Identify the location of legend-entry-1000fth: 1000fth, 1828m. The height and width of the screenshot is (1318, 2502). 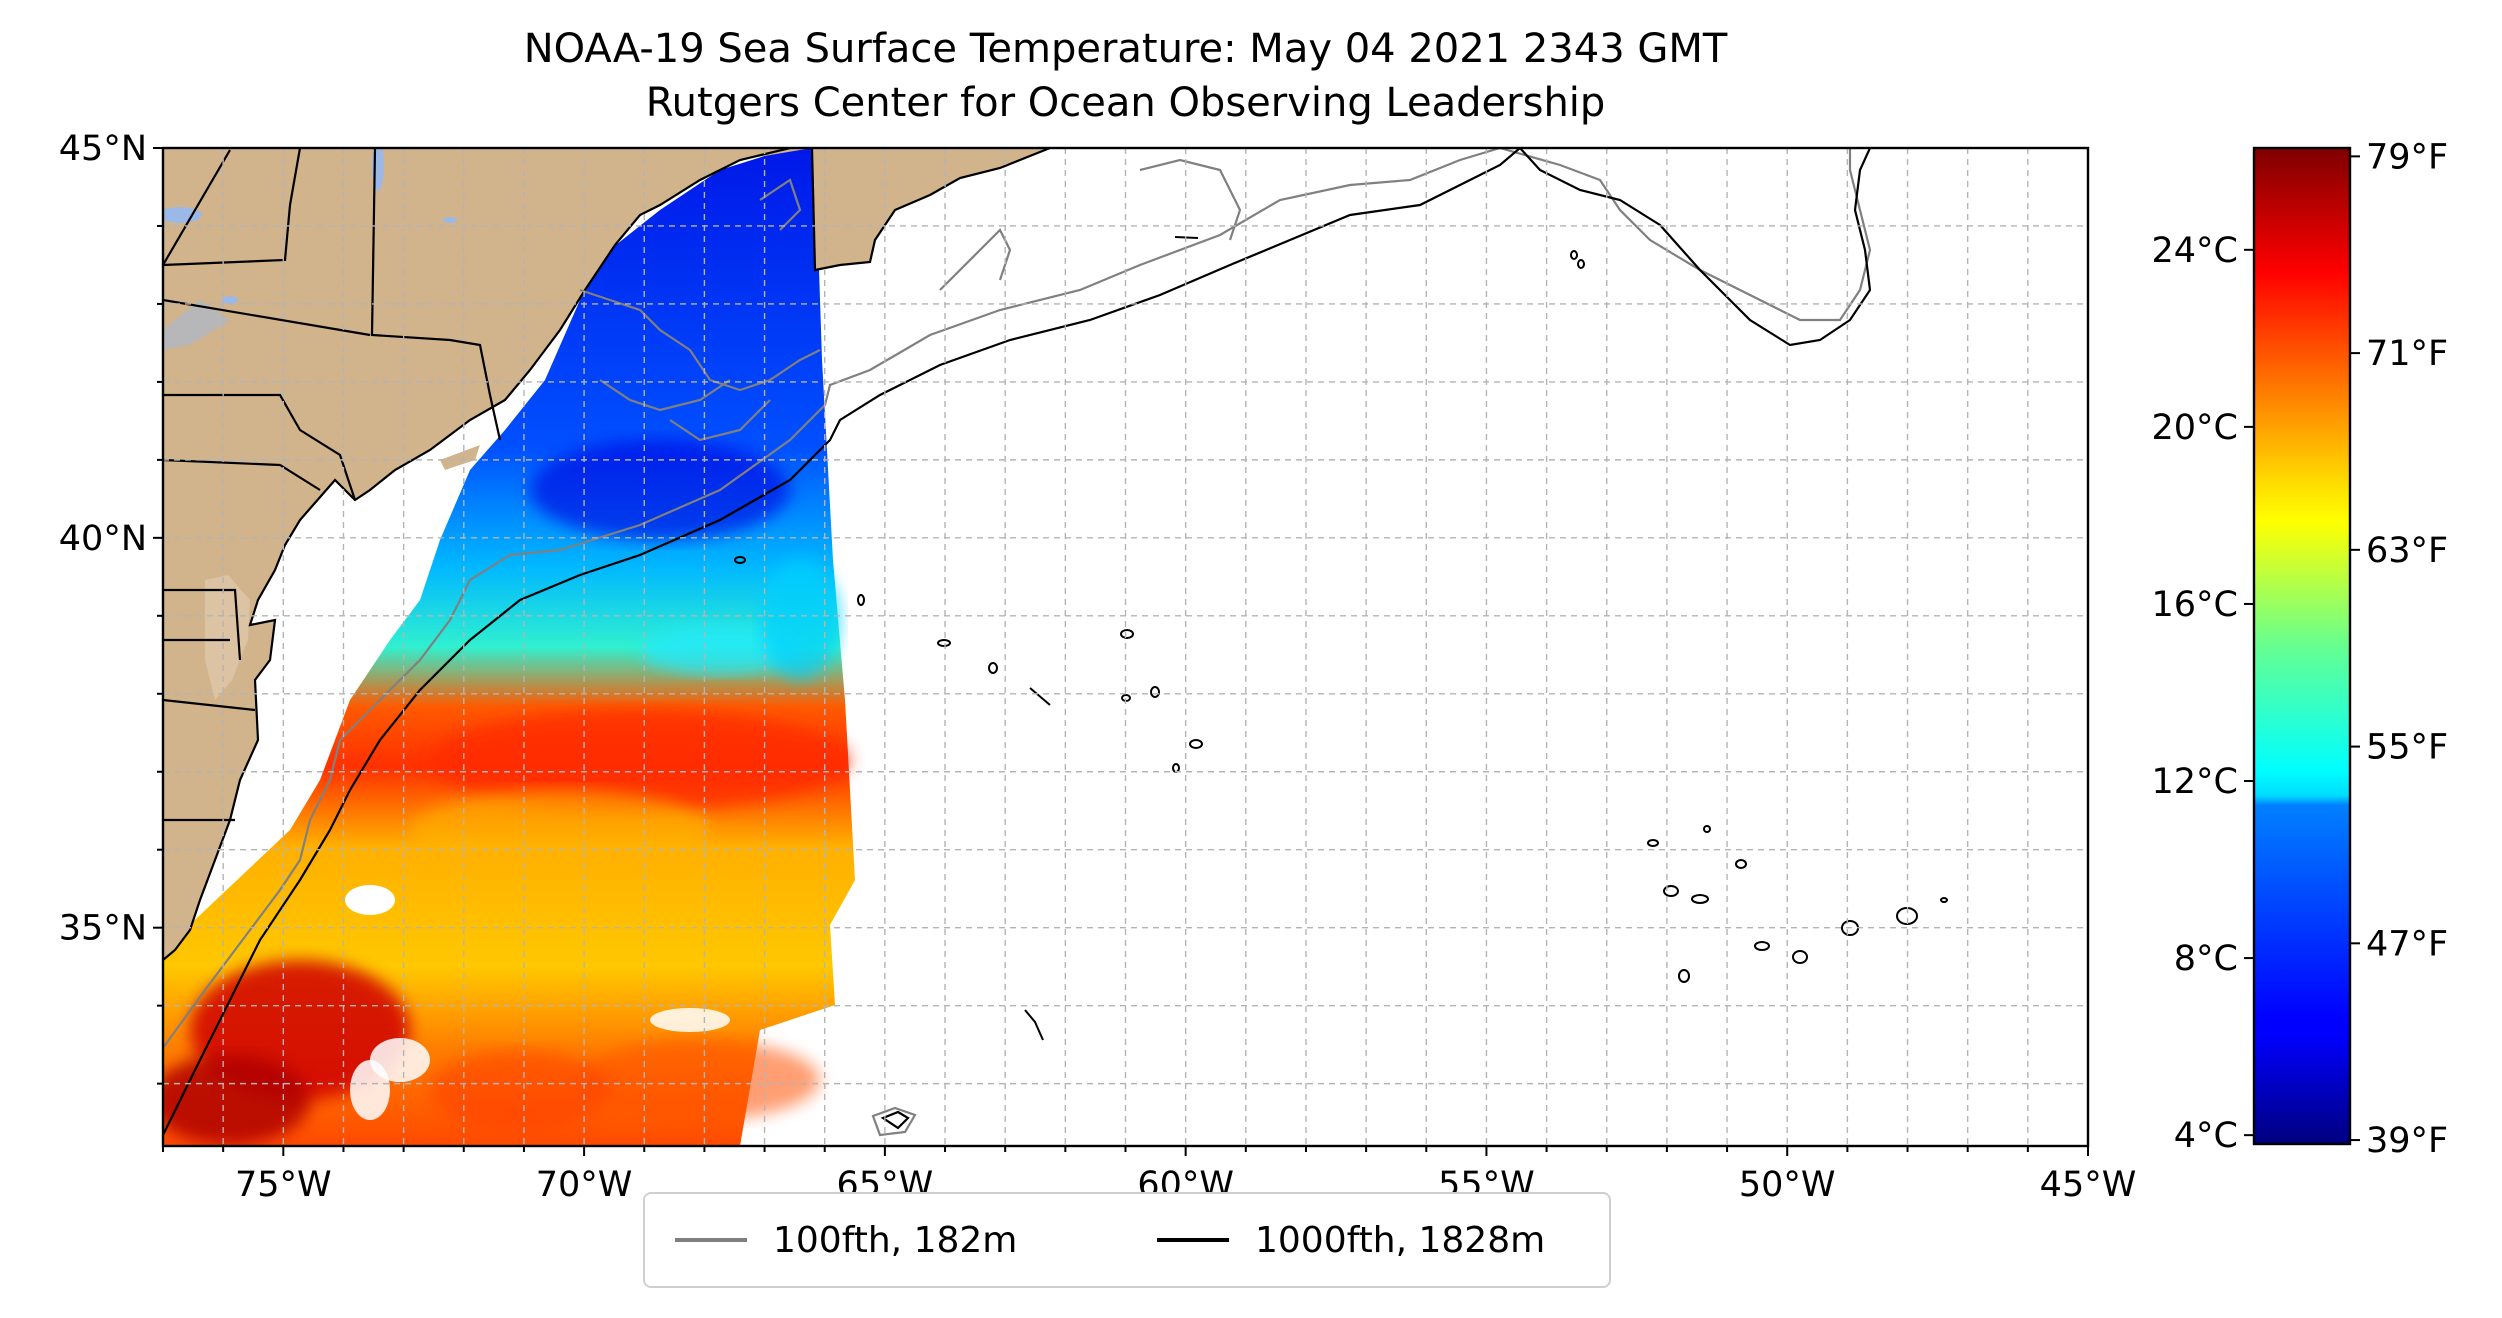
(1351, 1240).